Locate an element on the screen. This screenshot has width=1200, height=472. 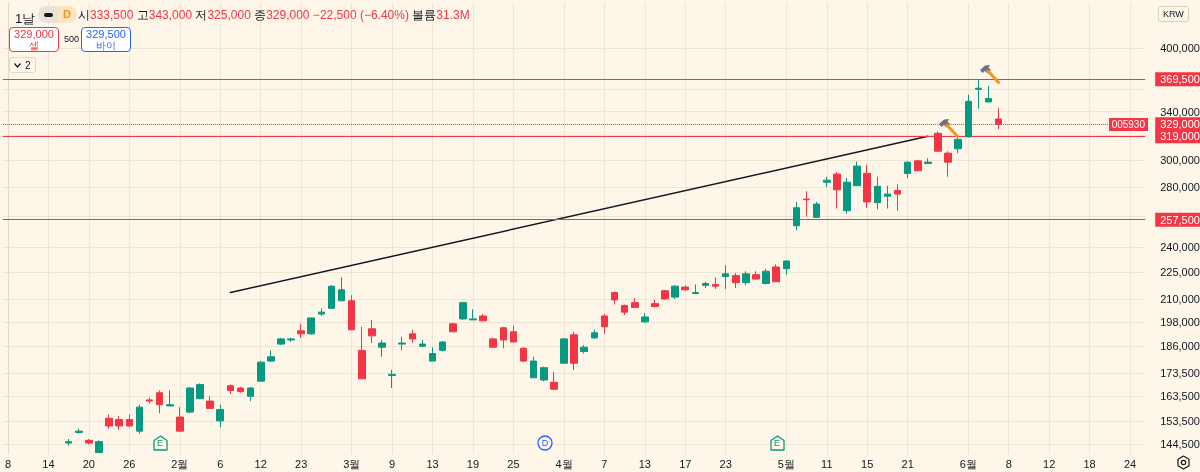
x-tick-label: 18 is located at coordinates (1089, 464).